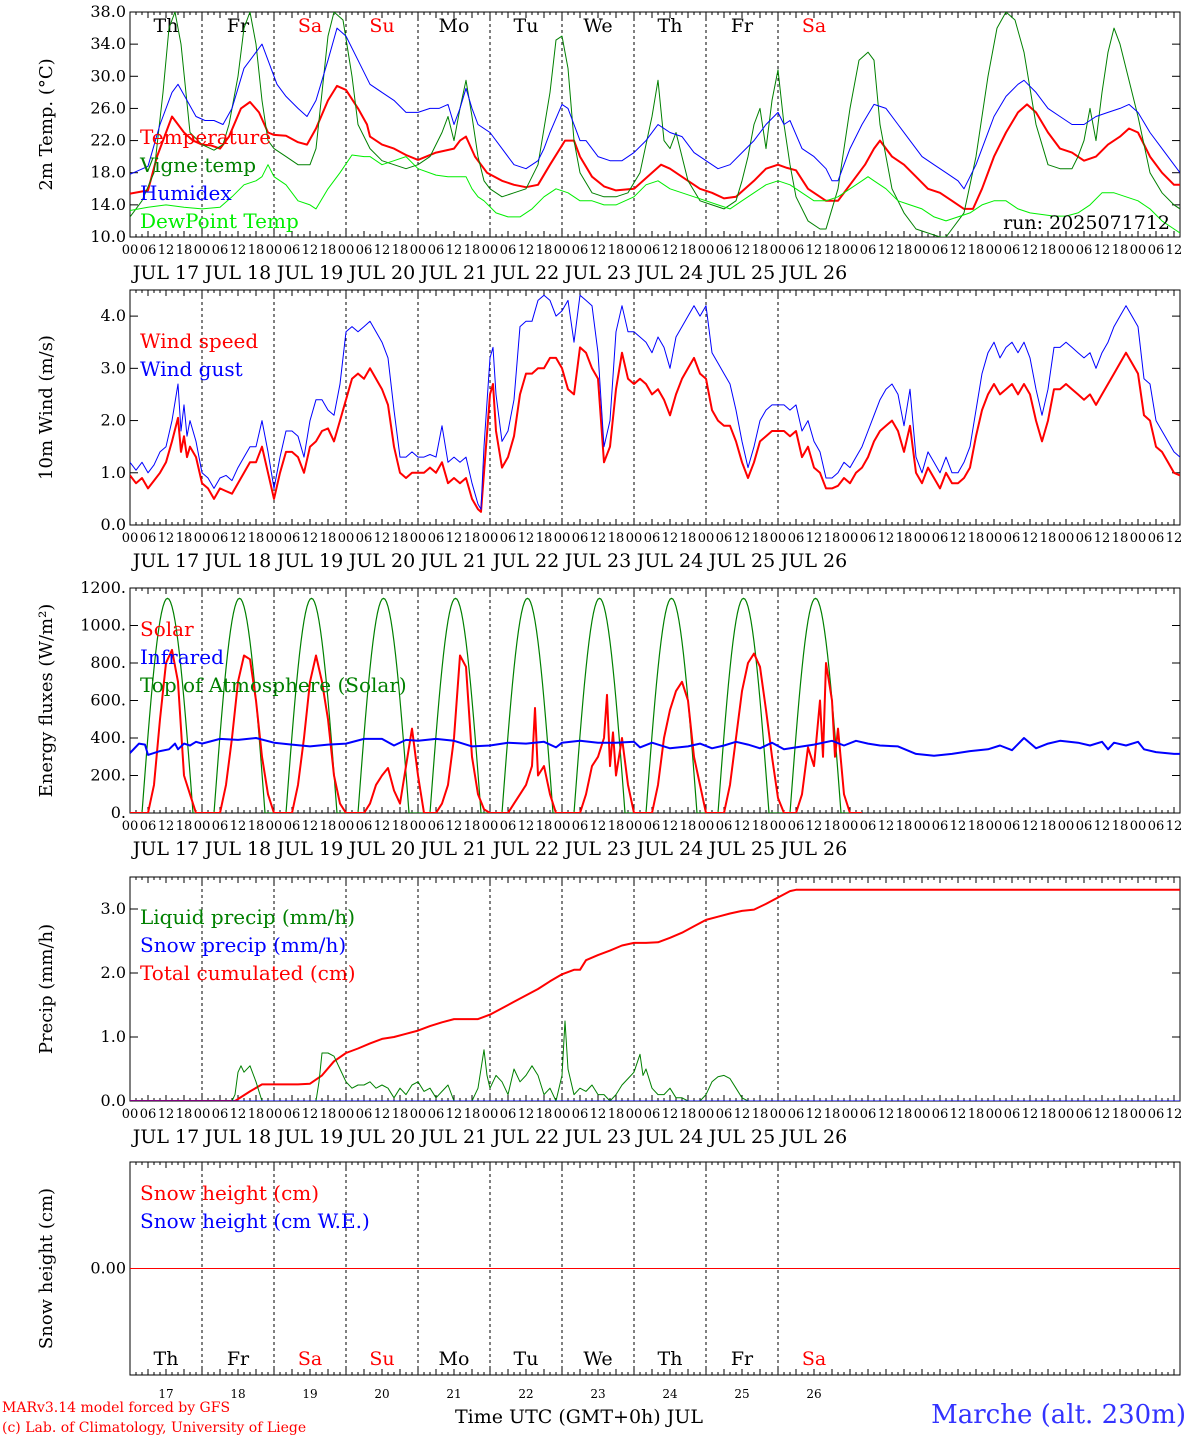  What do you see at coordinates (579, 1417) in the screenshot?
I see `time-axis-title: Time UTC (GMT+0h) JUL` at bounding box center [579, 1417].